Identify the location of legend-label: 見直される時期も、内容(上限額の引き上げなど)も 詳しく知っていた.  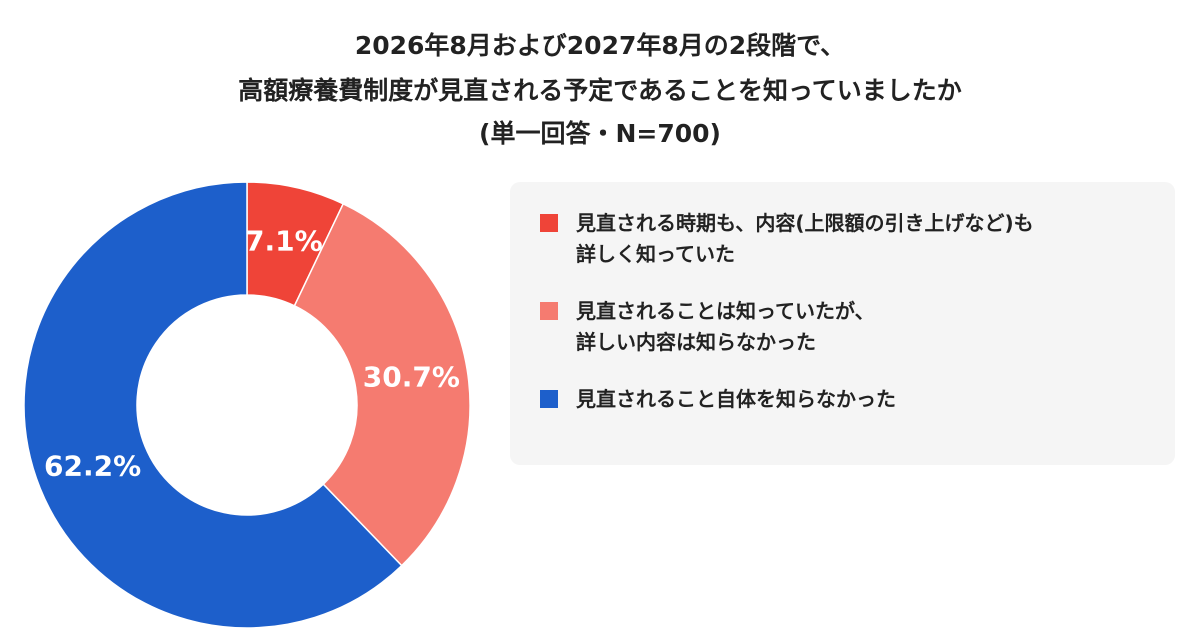
(805, 238).